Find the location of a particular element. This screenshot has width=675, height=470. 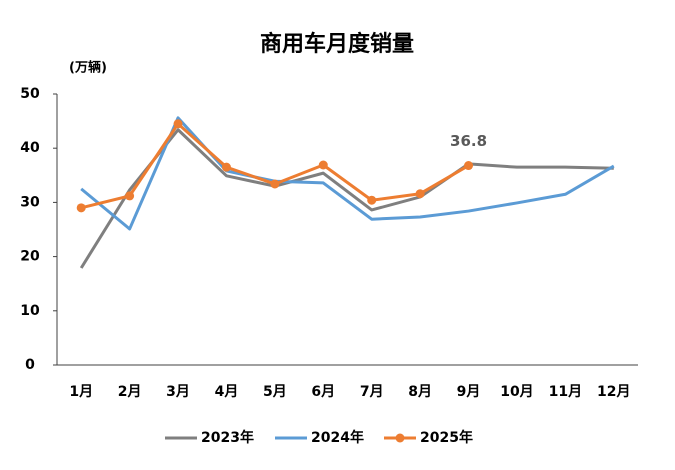

y-axis-label: (万辆) is located at coordinates (88, 68).